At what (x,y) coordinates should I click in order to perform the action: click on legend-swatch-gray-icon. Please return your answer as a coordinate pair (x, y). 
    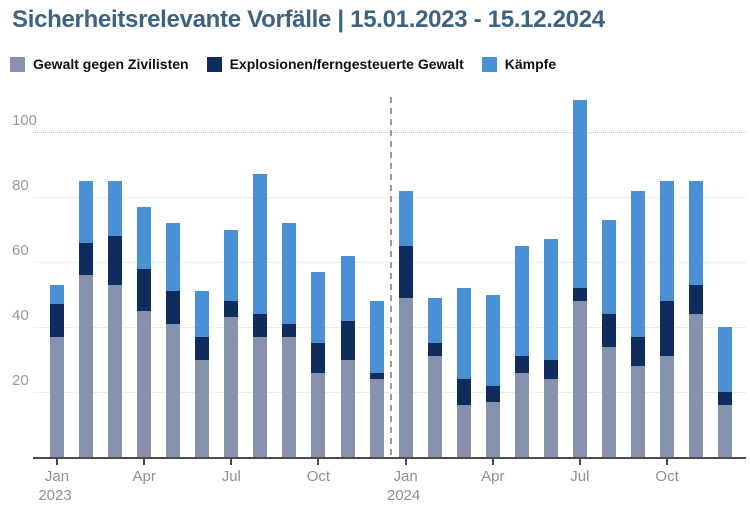
    Looking at the image, I should click on (17, 64).